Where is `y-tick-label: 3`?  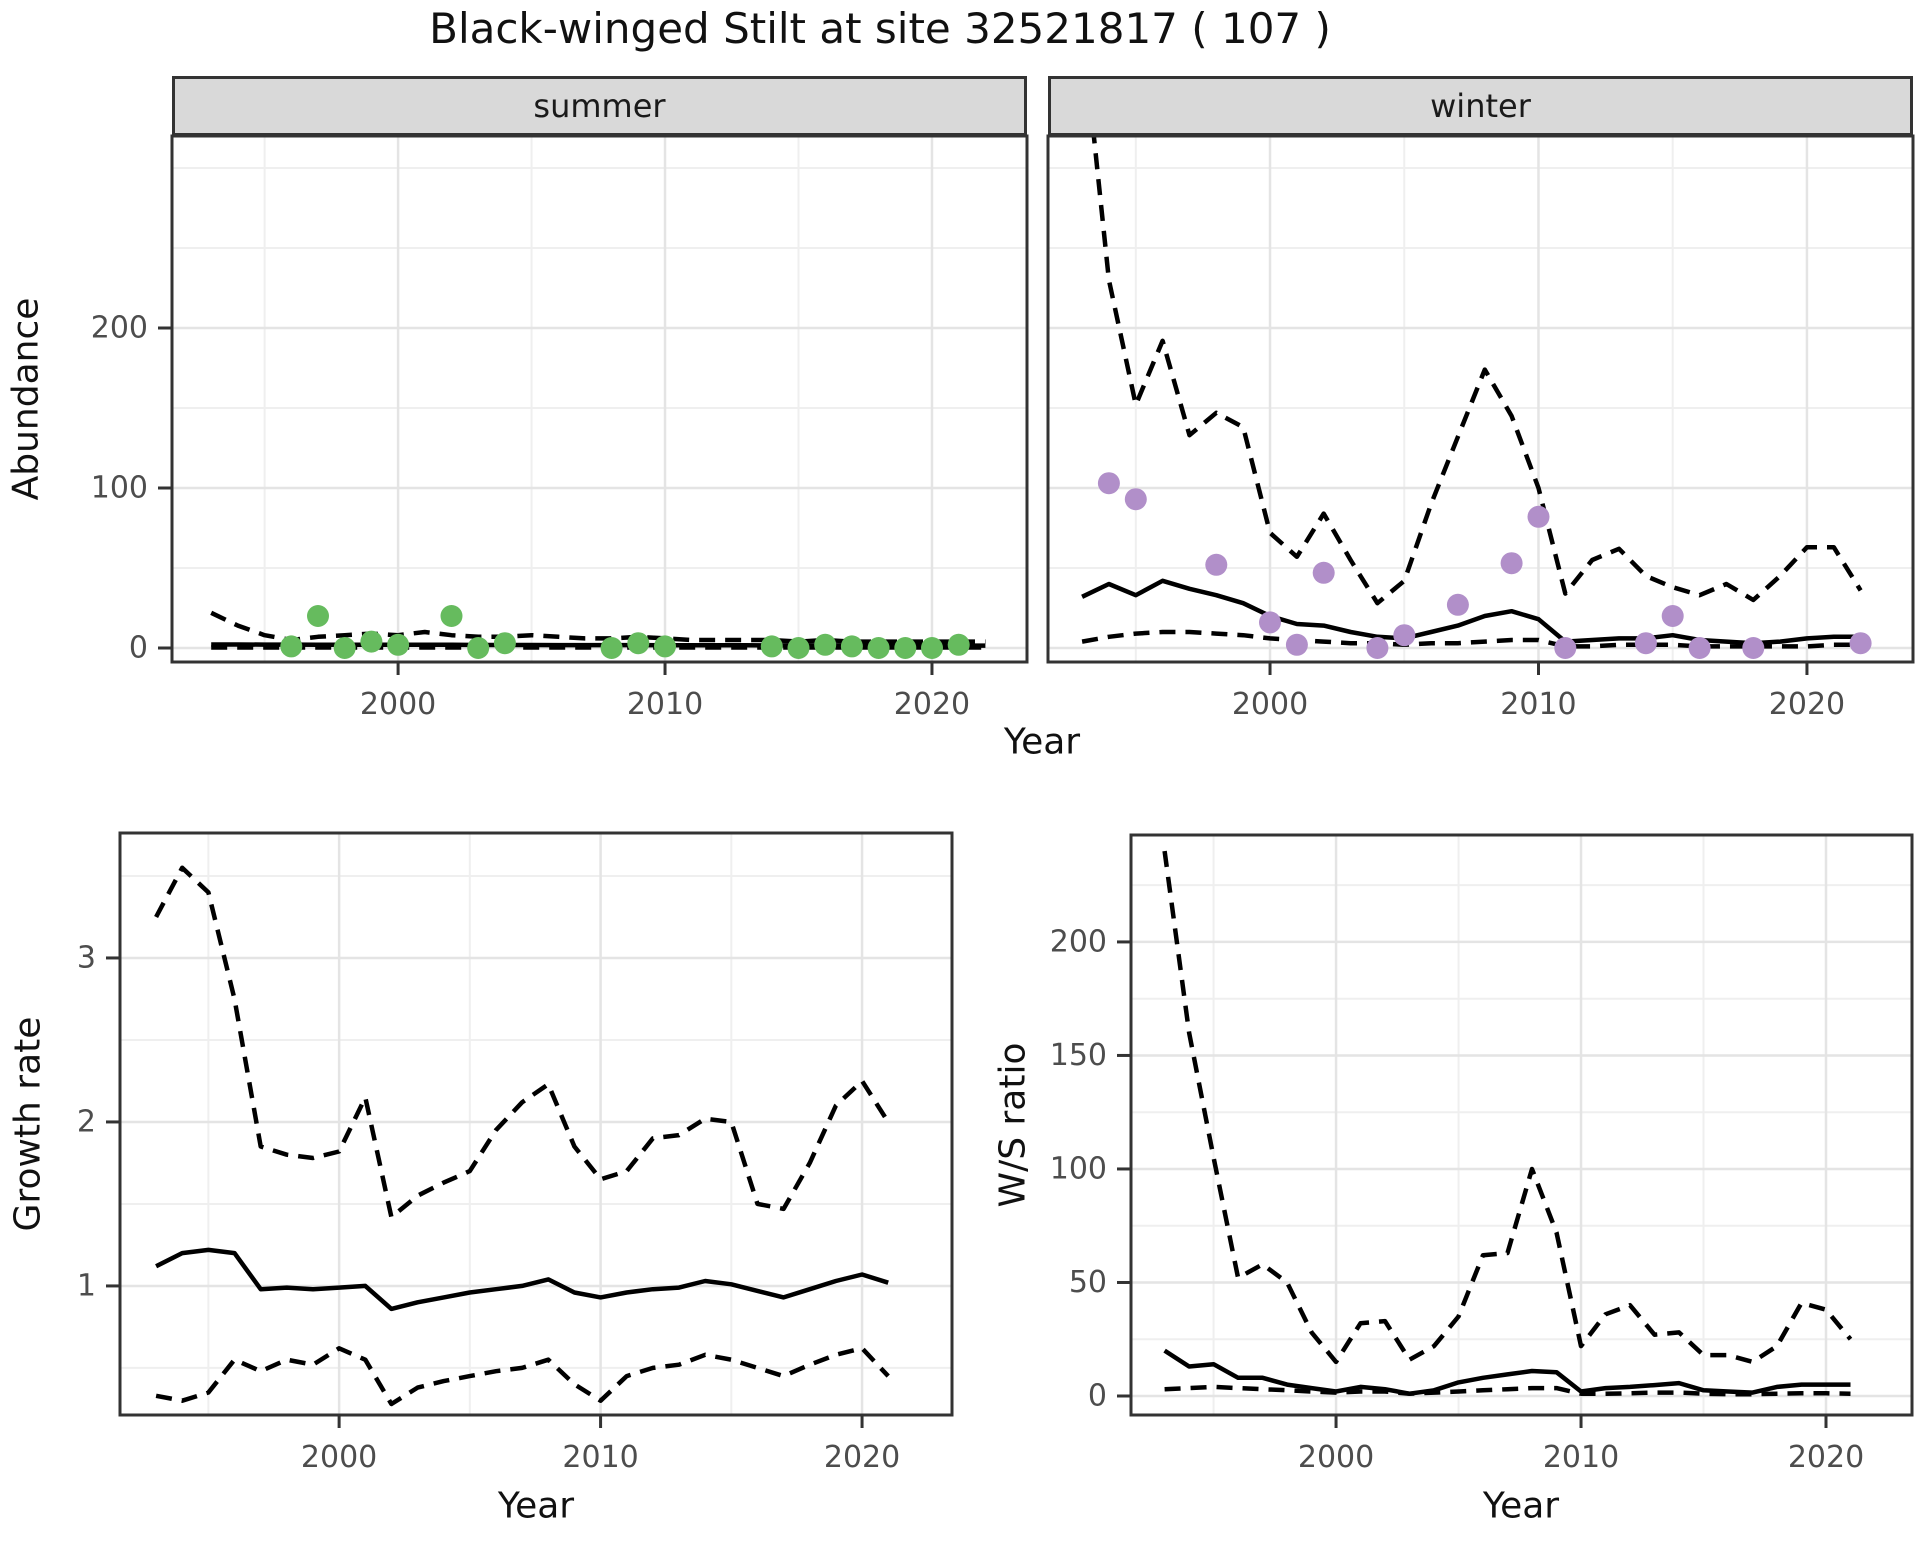
y-tick-label: 3 is located at coordinates (86, 957).